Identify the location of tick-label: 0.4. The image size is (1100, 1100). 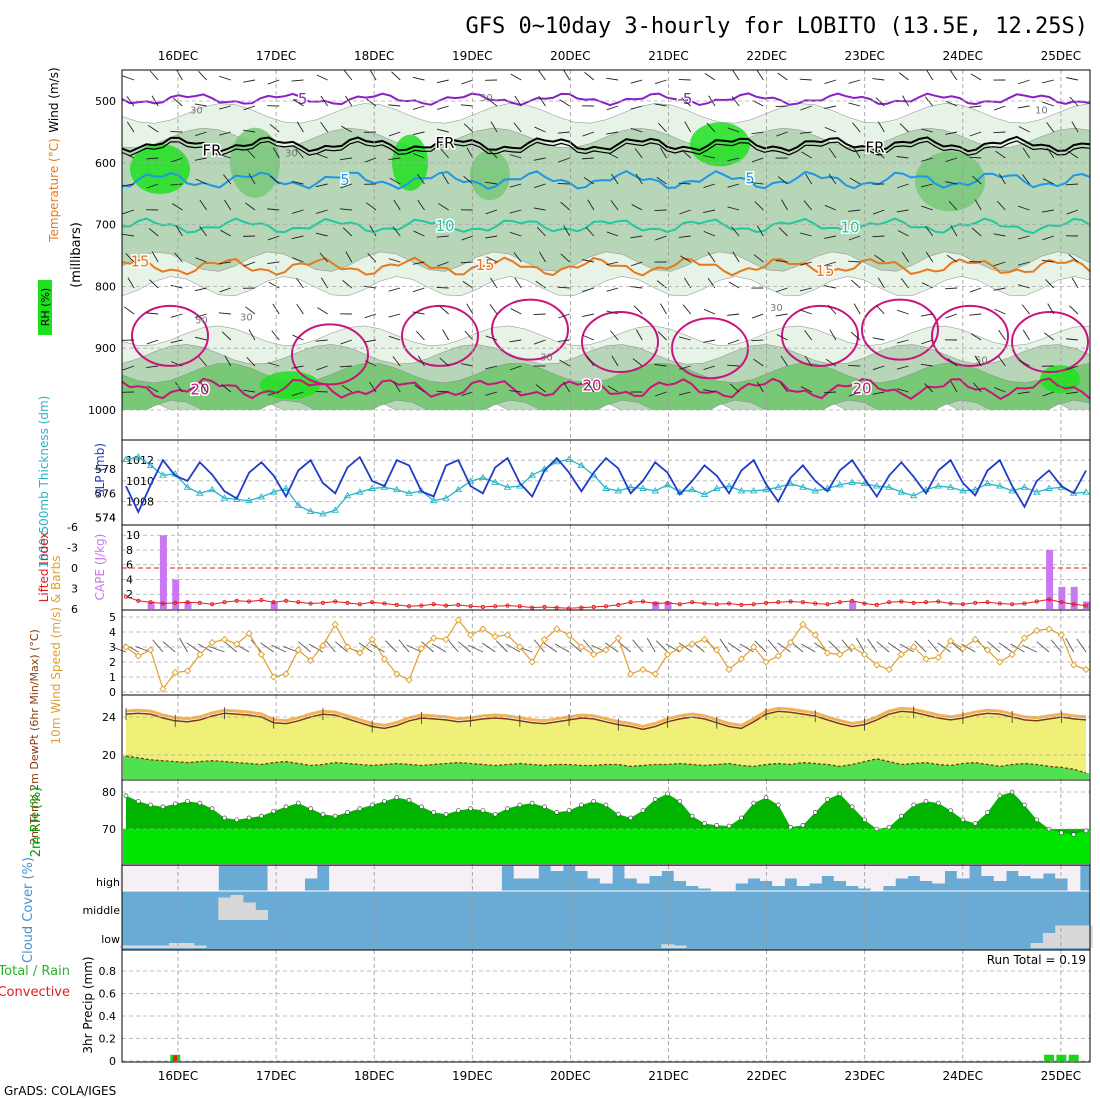
(108, 1016).